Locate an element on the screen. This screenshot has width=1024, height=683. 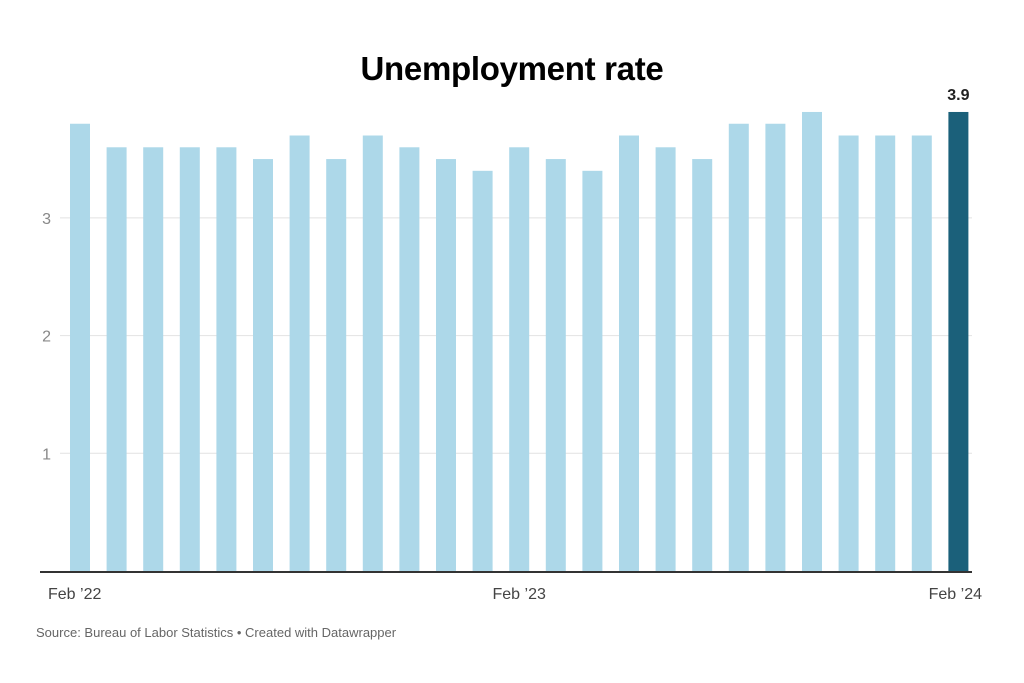
y-tick-label: 2 is located at coordinates (46, 337).